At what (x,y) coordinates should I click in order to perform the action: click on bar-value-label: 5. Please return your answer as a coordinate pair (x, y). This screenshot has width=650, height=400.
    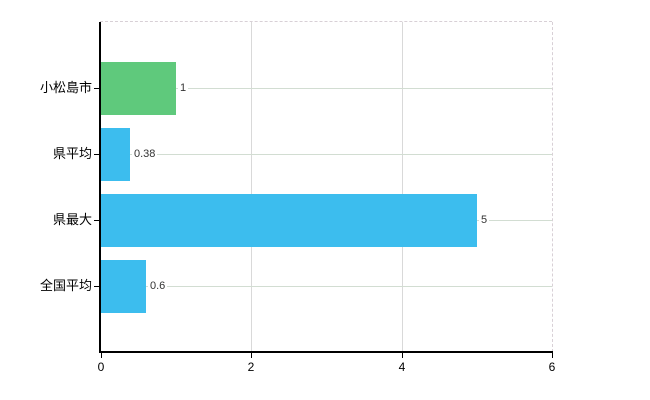
    Looking at the image, I should click on (484, 220).